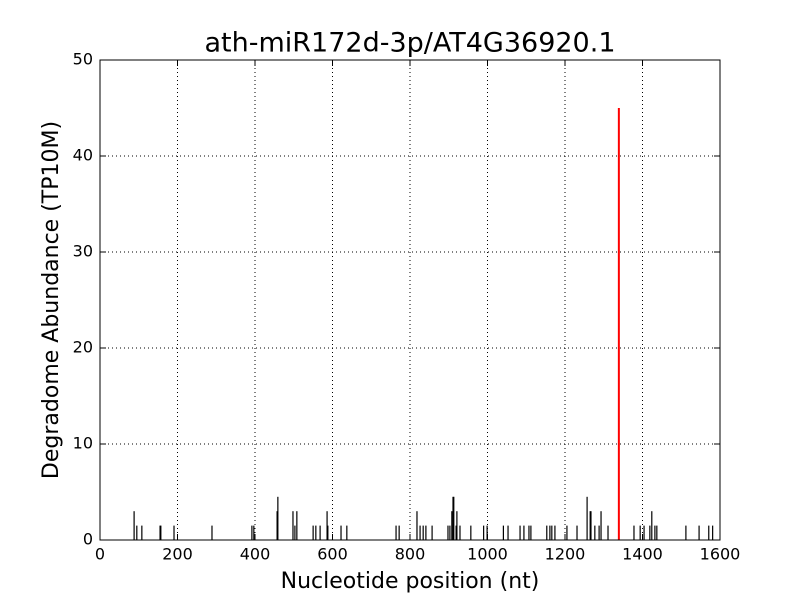 This screenshot has width=800, height=600. What do you see at coordinates (88, 539) in the screenshot?
I see `y-tick-label: 0` at bounding box center [88, 539].